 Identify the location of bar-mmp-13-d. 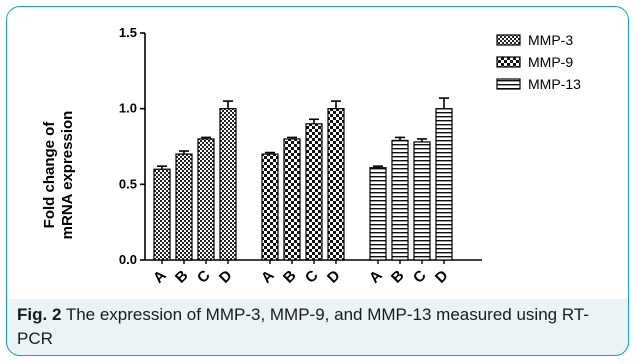
(444, 184).